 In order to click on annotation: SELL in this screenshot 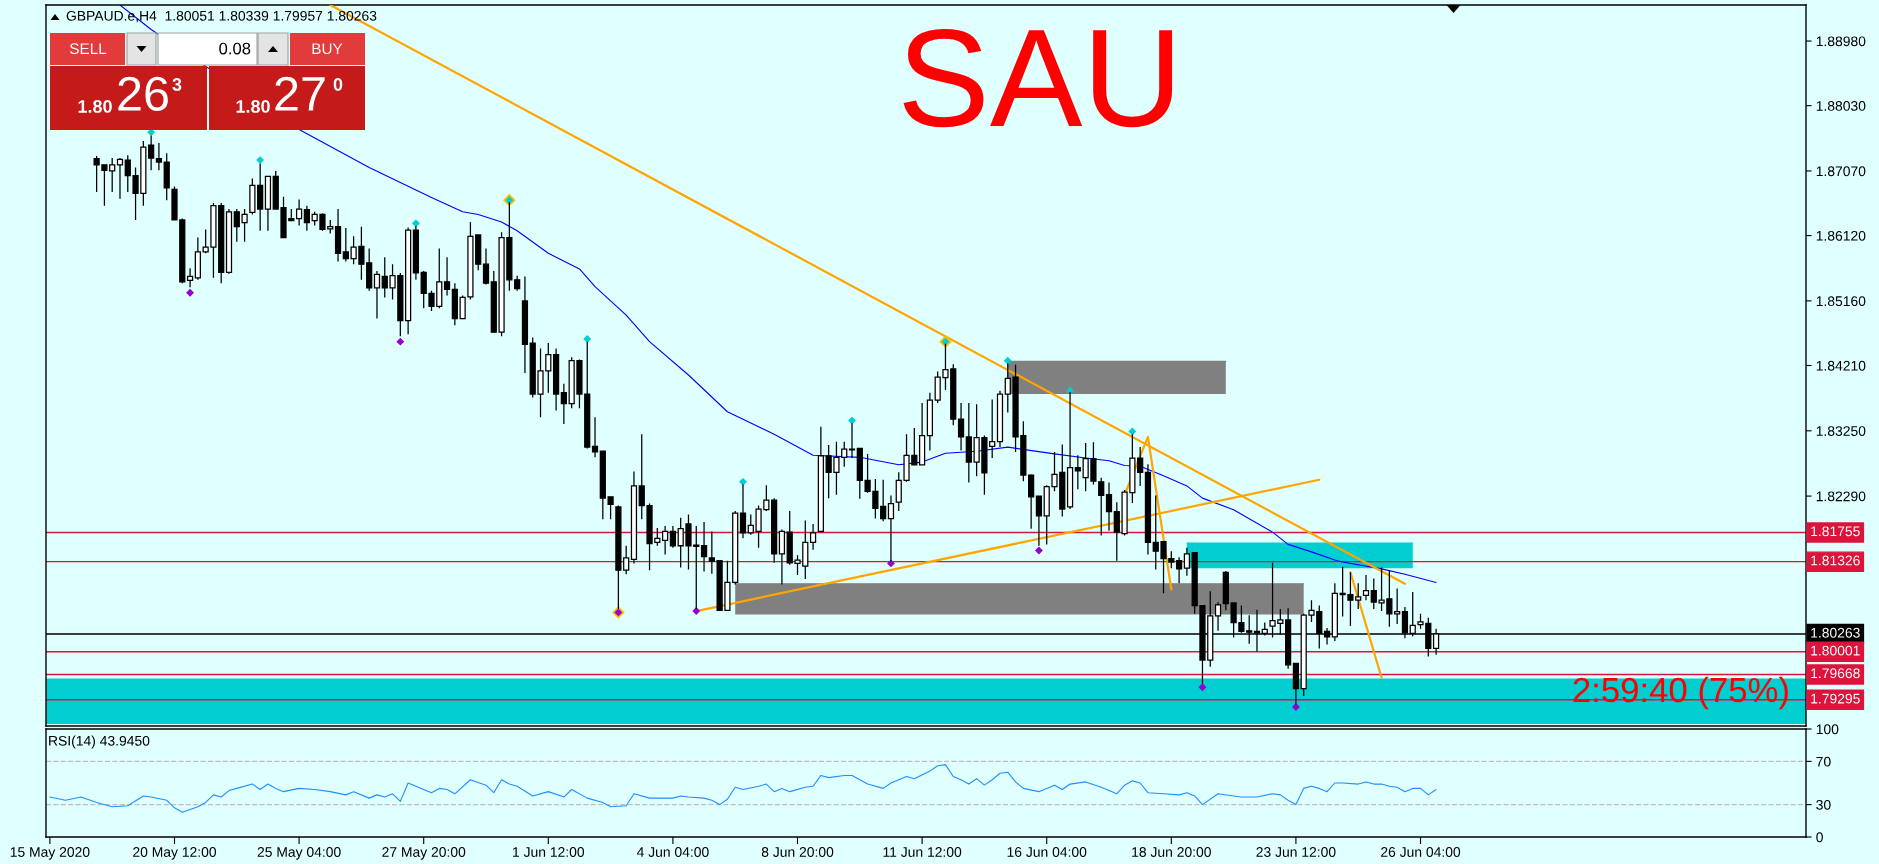, I will do `click(88, 49)`.